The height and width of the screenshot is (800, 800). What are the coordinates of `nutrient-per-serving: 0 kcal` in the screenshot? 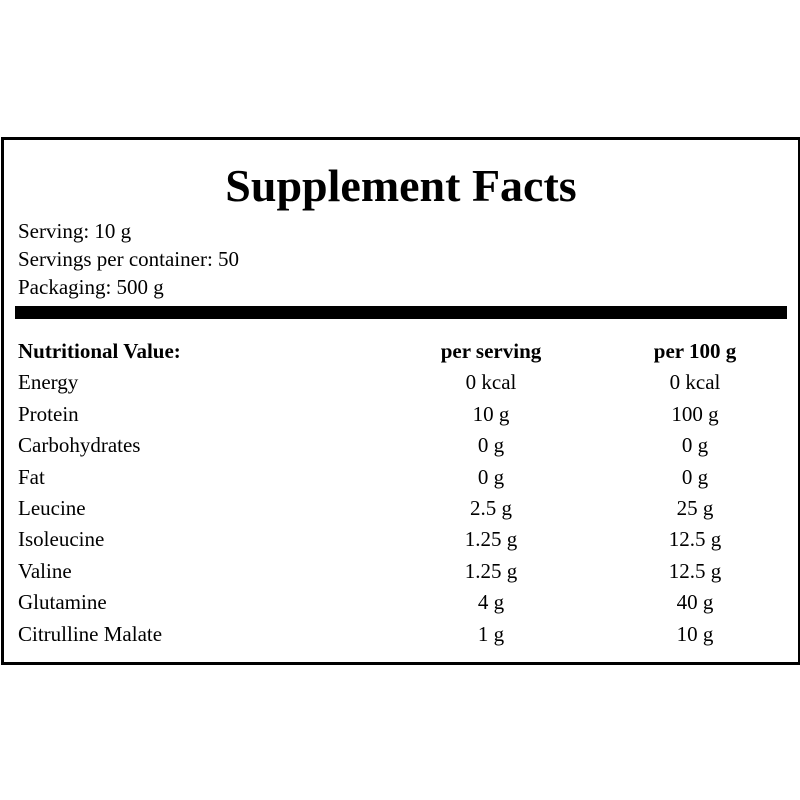 It's located at (491, 382).